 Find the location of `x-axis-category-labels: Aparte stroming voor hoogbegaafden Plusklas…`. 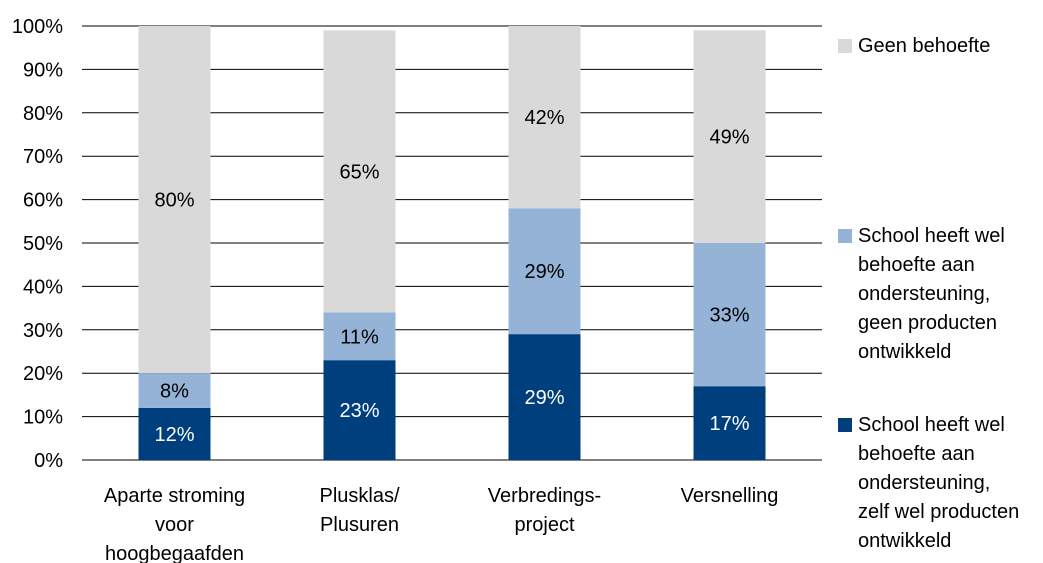

x-axis-category-labels: Aparte stroming voor hoogbegaafden Plusklas… is located at coordinates (441, 524).